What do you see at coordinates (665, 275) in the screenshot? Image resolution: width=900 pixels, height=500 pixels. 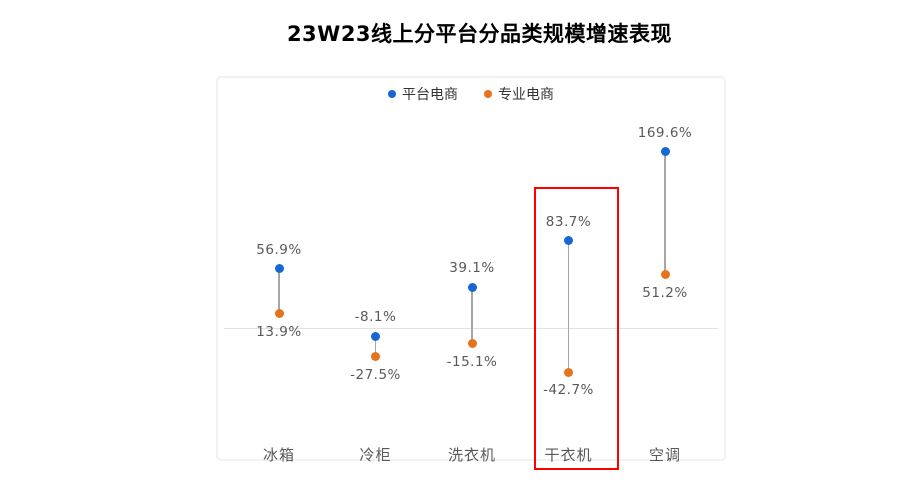 I see `professional-dot-空调` at bounding box center [665, 275].